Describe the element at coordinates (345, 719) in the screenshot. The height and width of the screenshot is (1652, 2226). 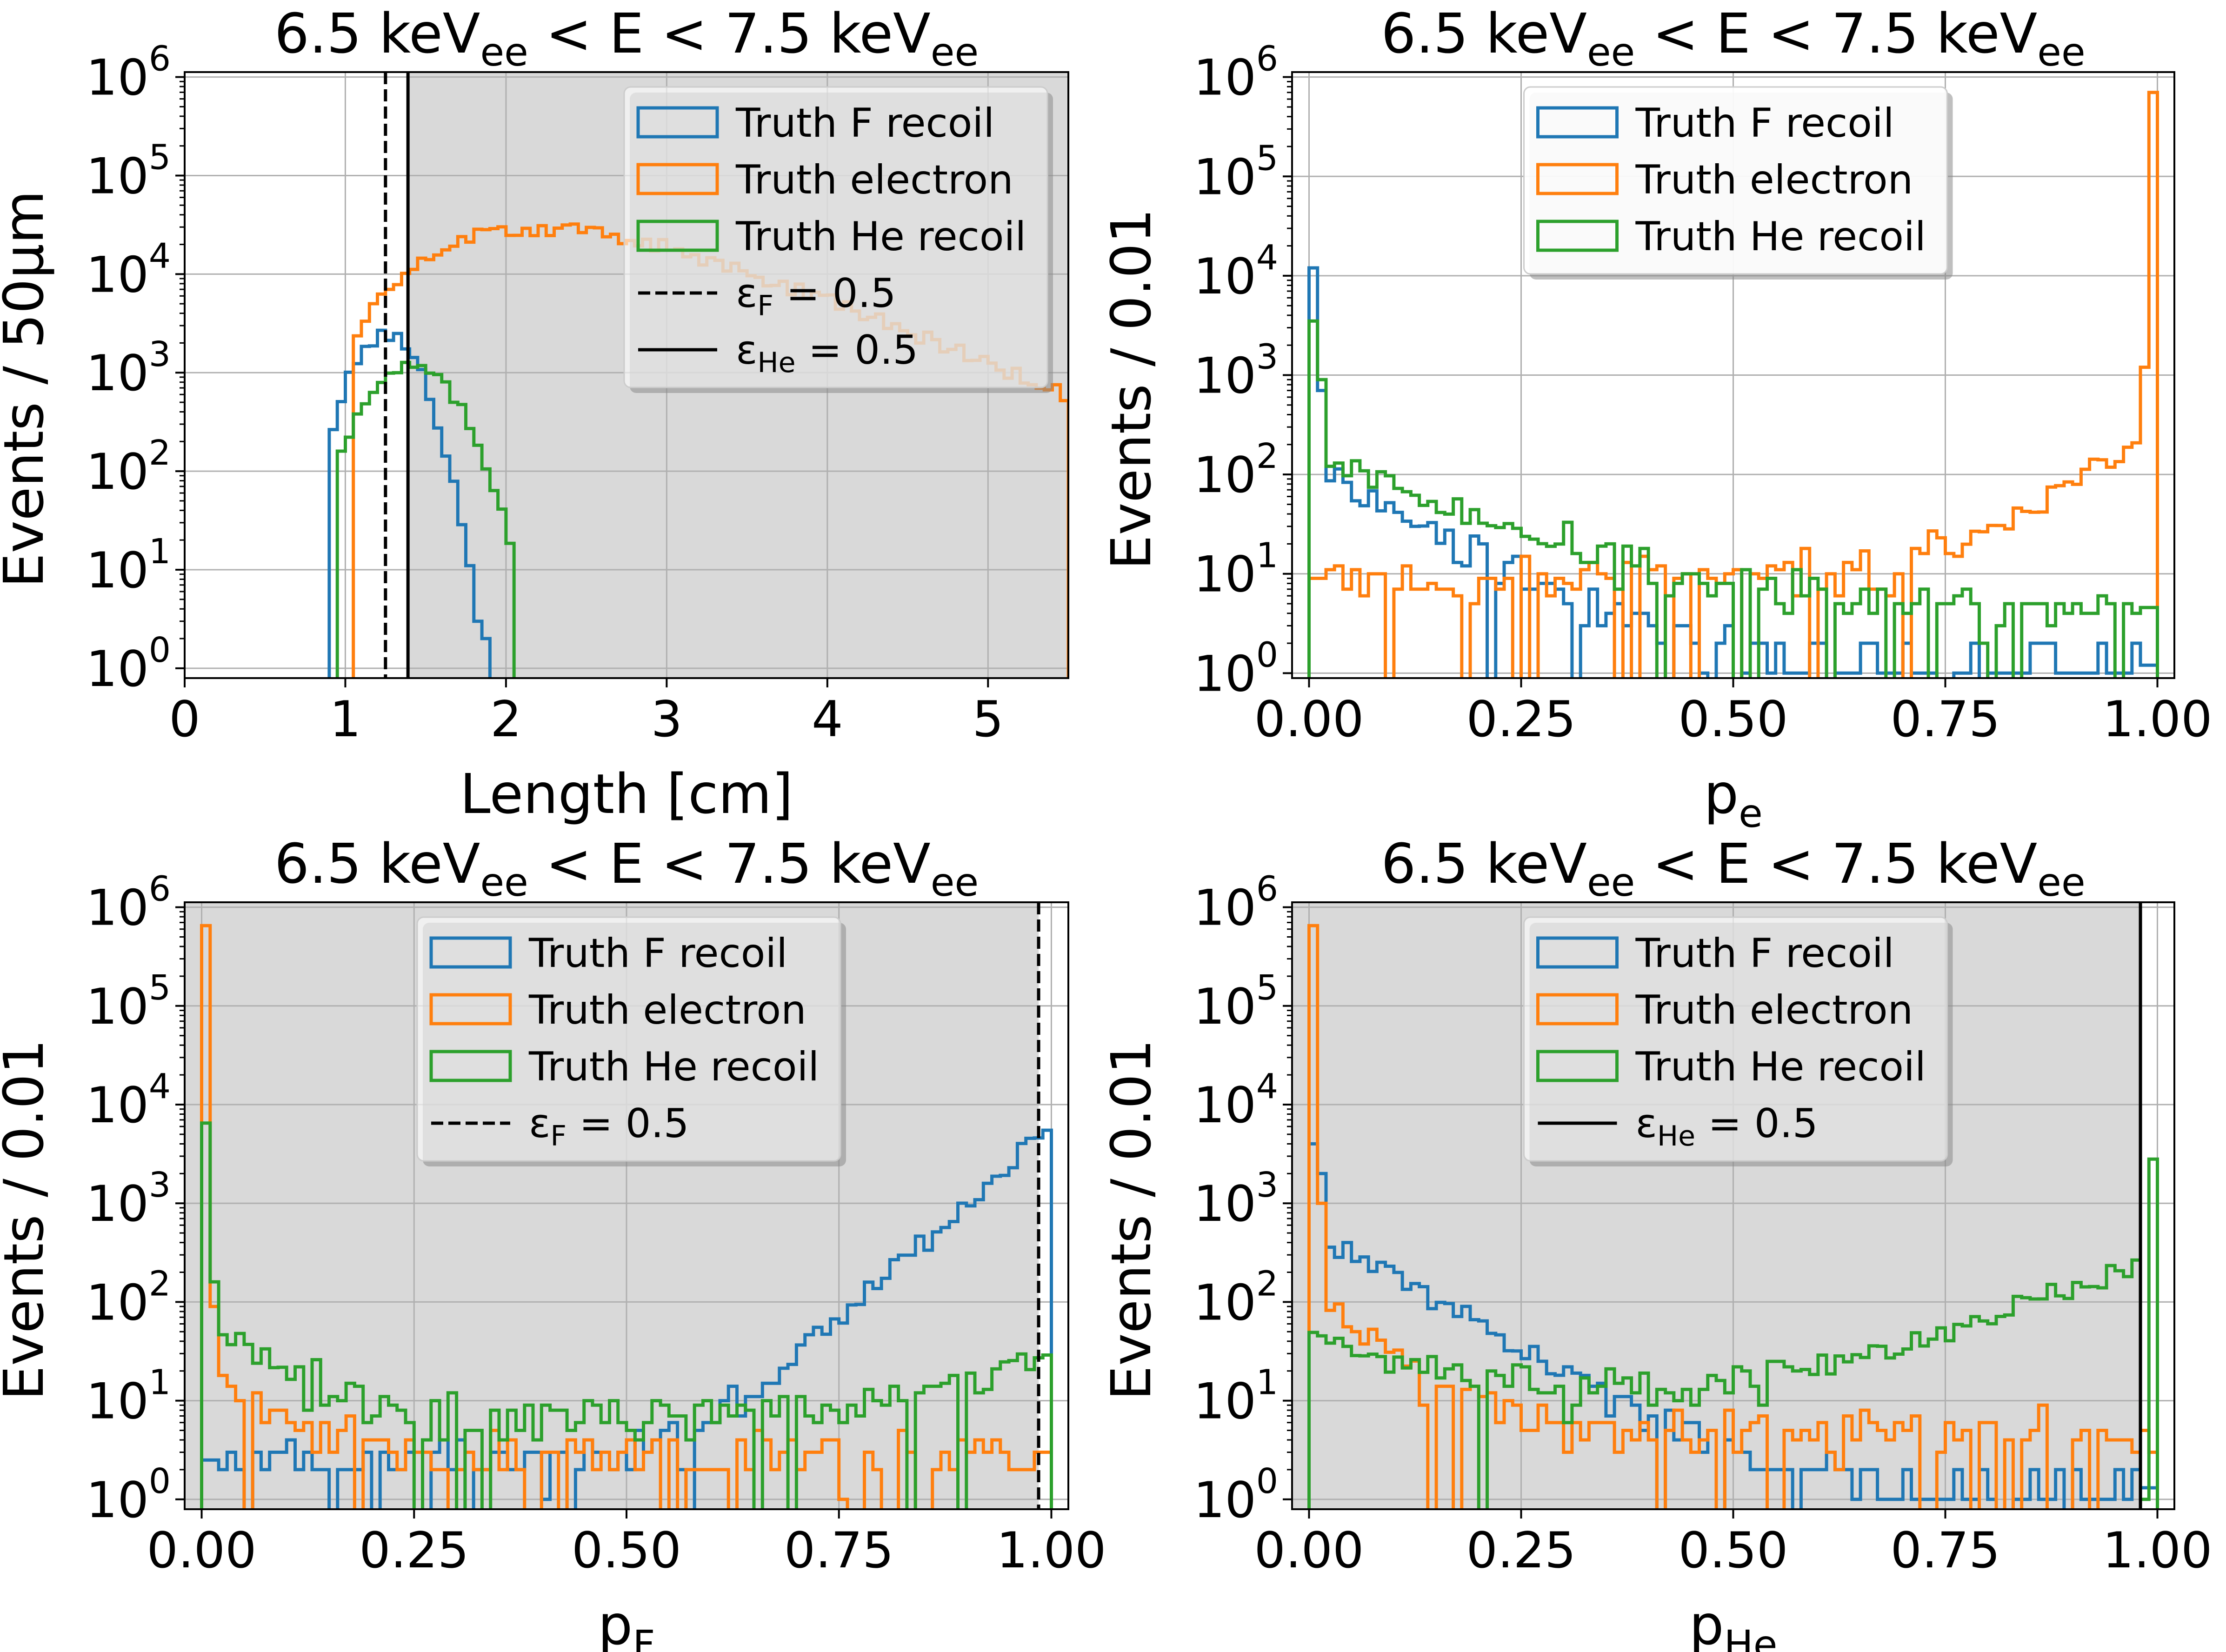
I see `x-tick-label: 1` at that location.